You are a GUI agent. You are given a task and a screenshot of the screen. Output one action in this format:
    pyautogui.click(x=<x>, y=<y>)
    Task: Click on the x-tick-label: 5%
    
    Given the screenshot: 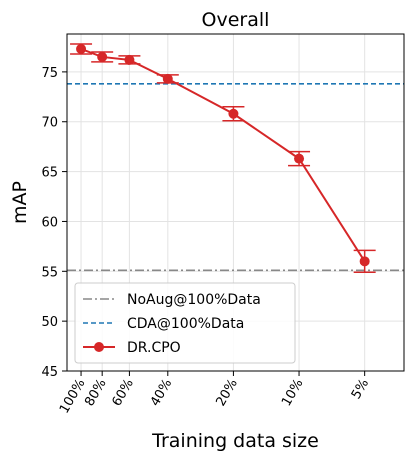 What is the action you would take?
    pyautogui.click(x=360, y=389)
    